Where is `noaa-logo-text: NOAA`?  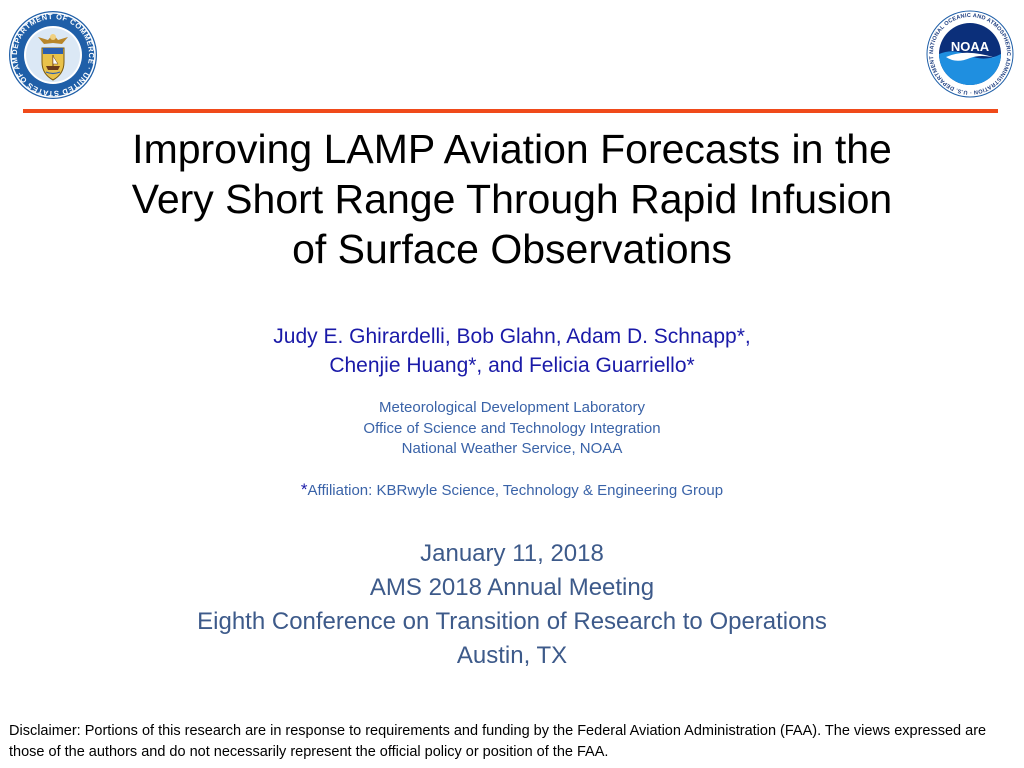
noaa-logo-text: NOAA is located at coordinates (970, 46).